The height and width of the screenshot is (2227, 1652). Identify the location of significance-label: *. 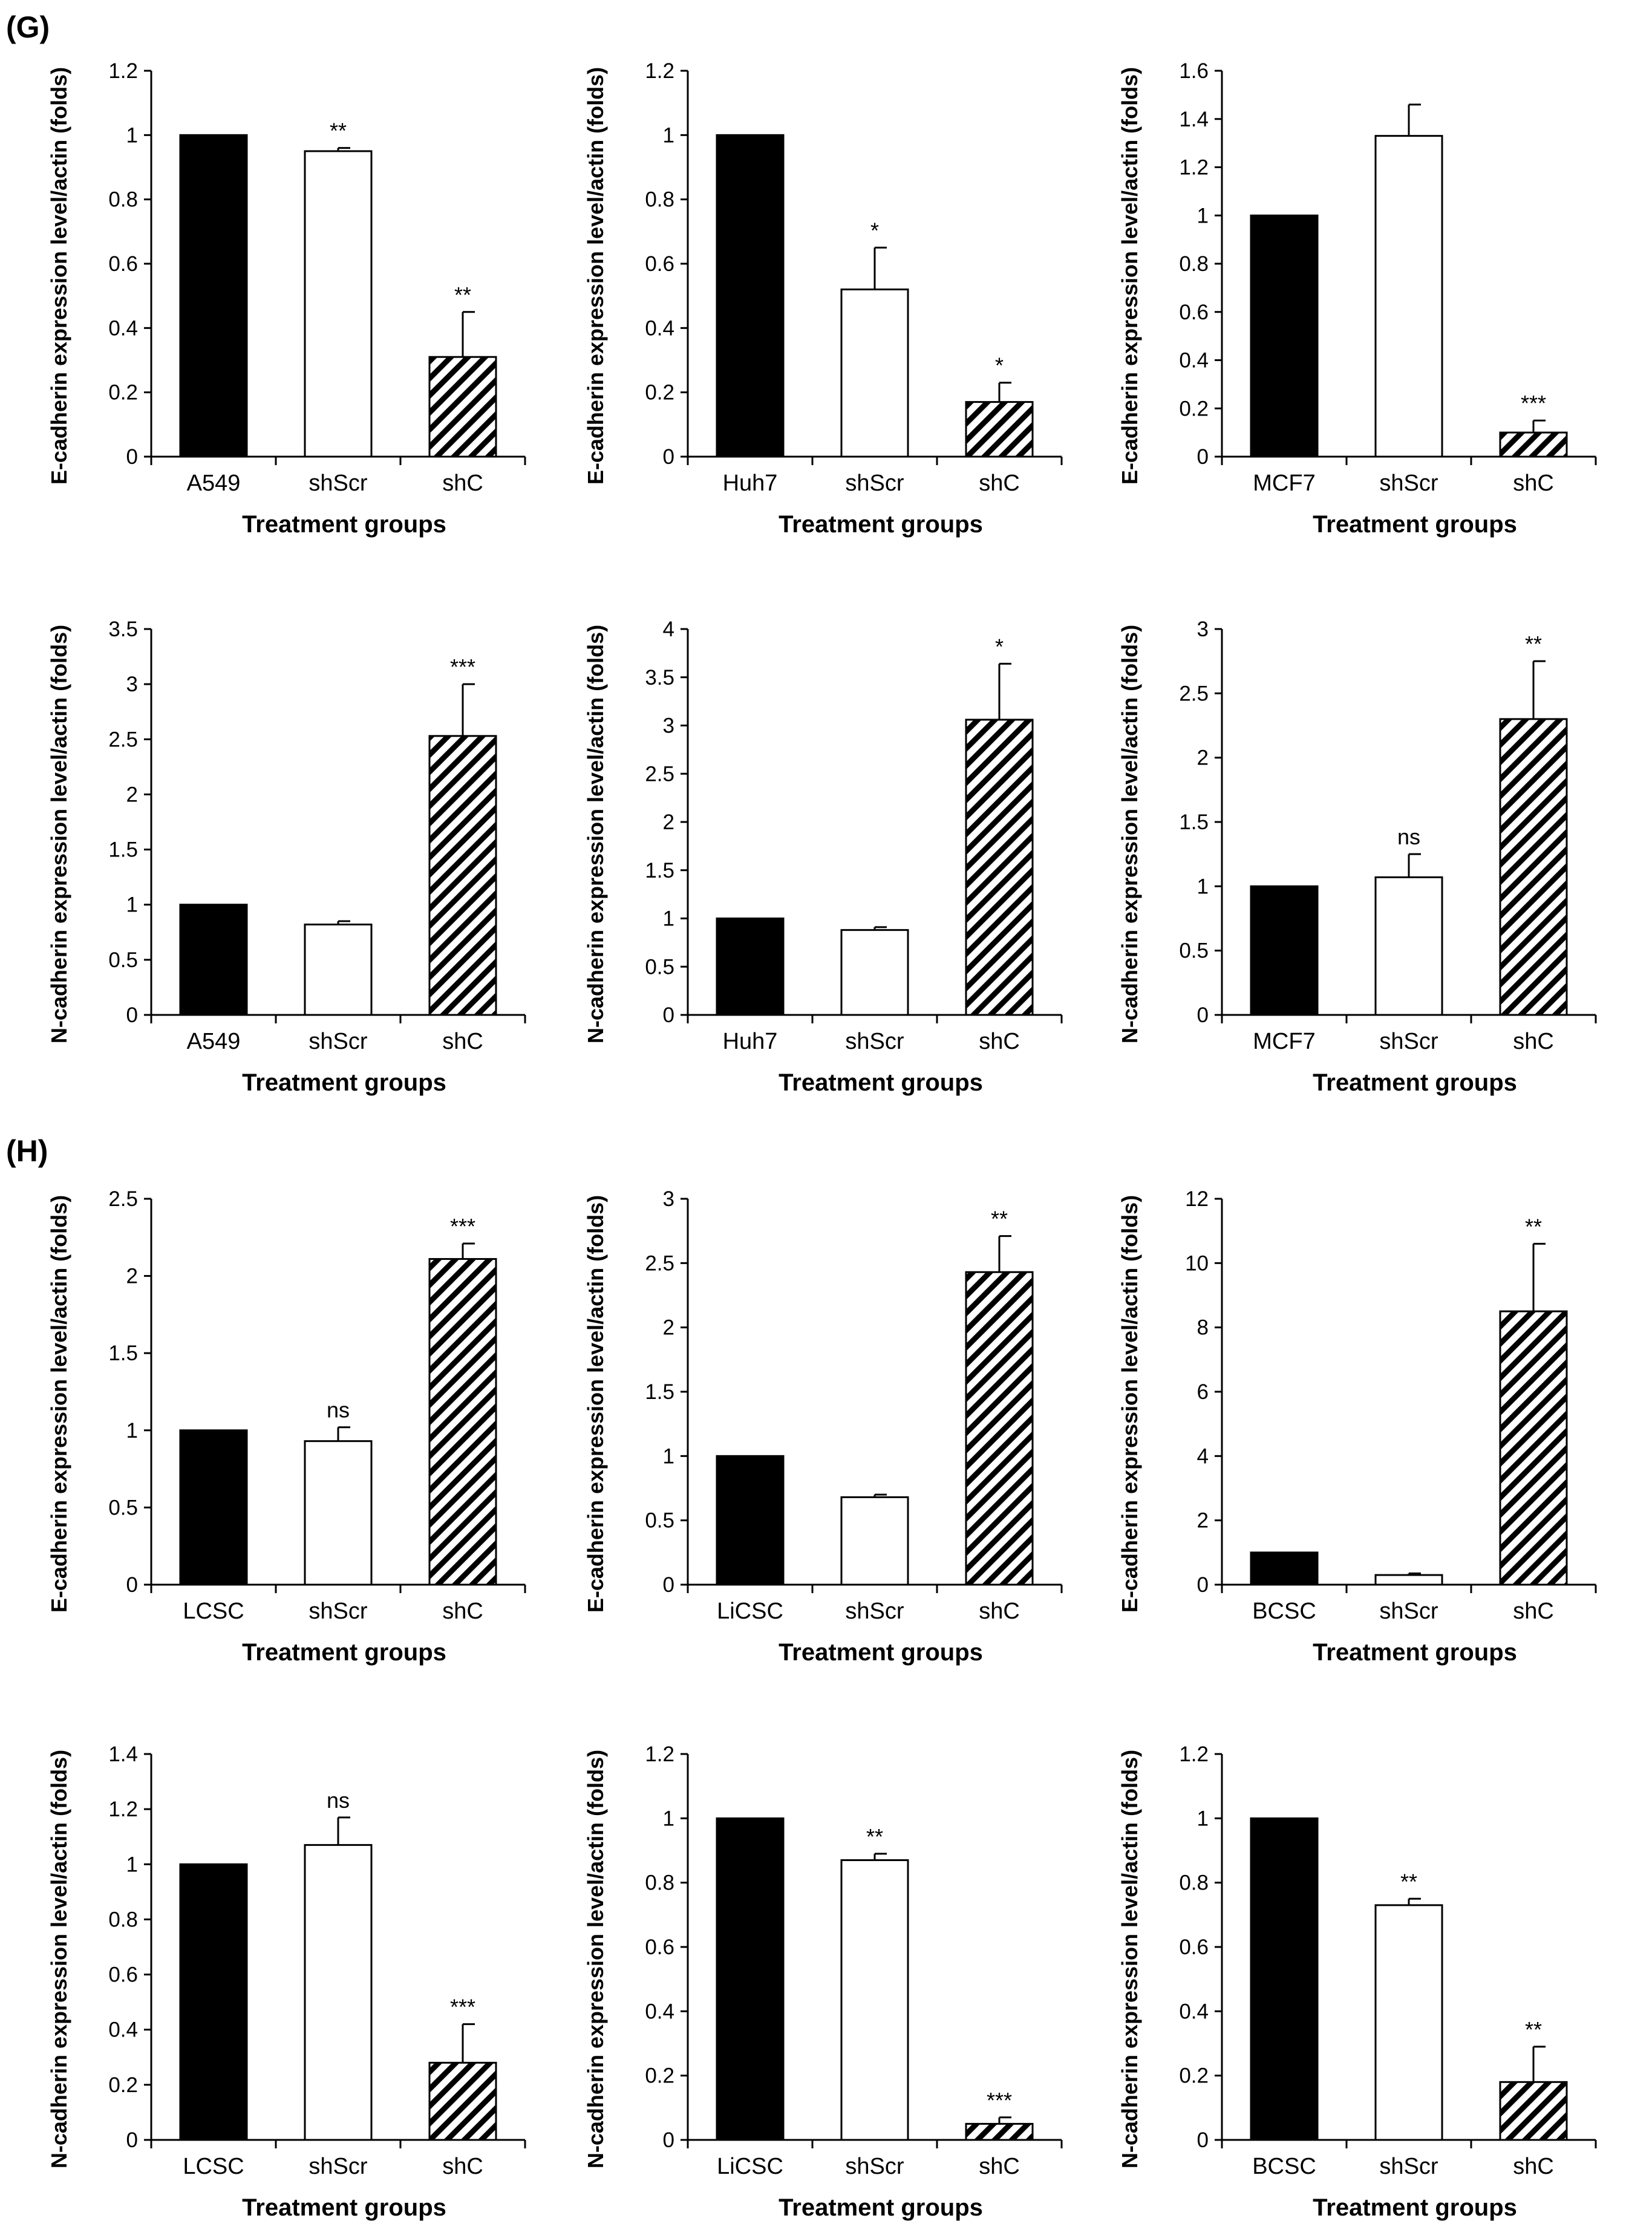
(999, 365).